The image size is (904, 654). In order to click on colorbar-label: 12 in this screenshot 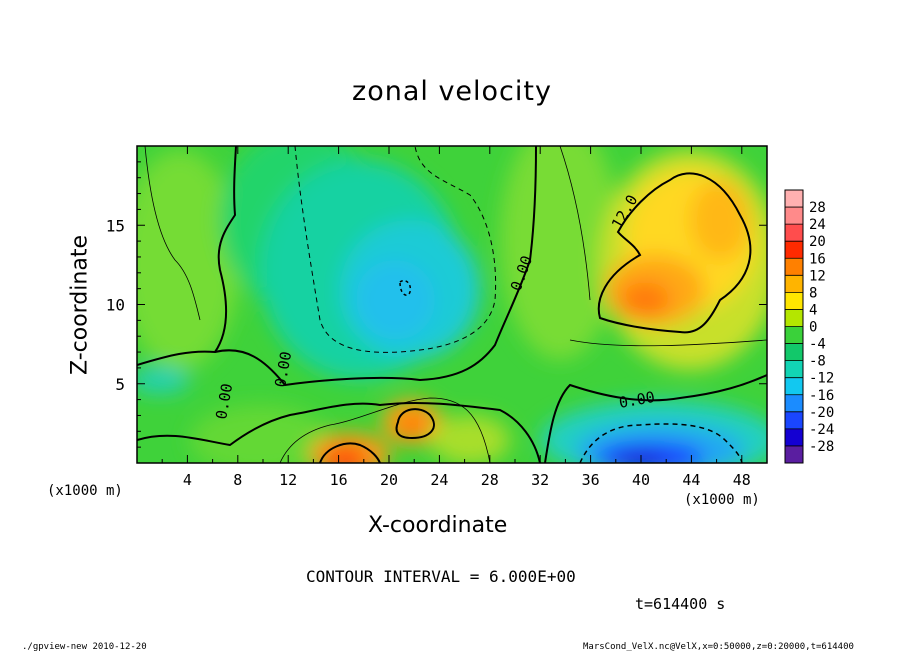, I will do `click(817, 276)`.